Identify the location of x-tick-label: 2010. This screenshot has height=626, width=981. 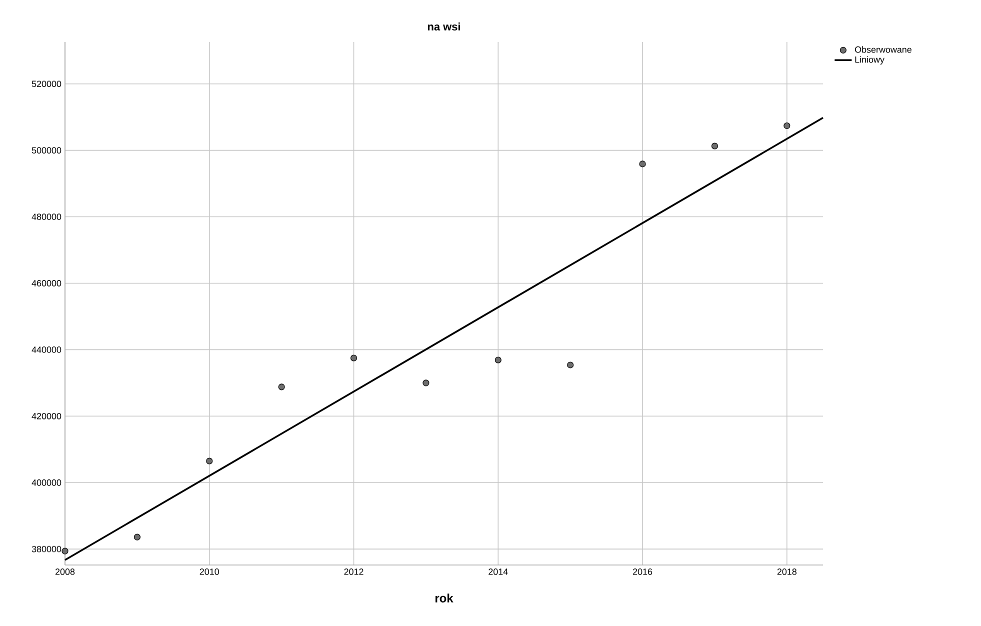
(210, 571).